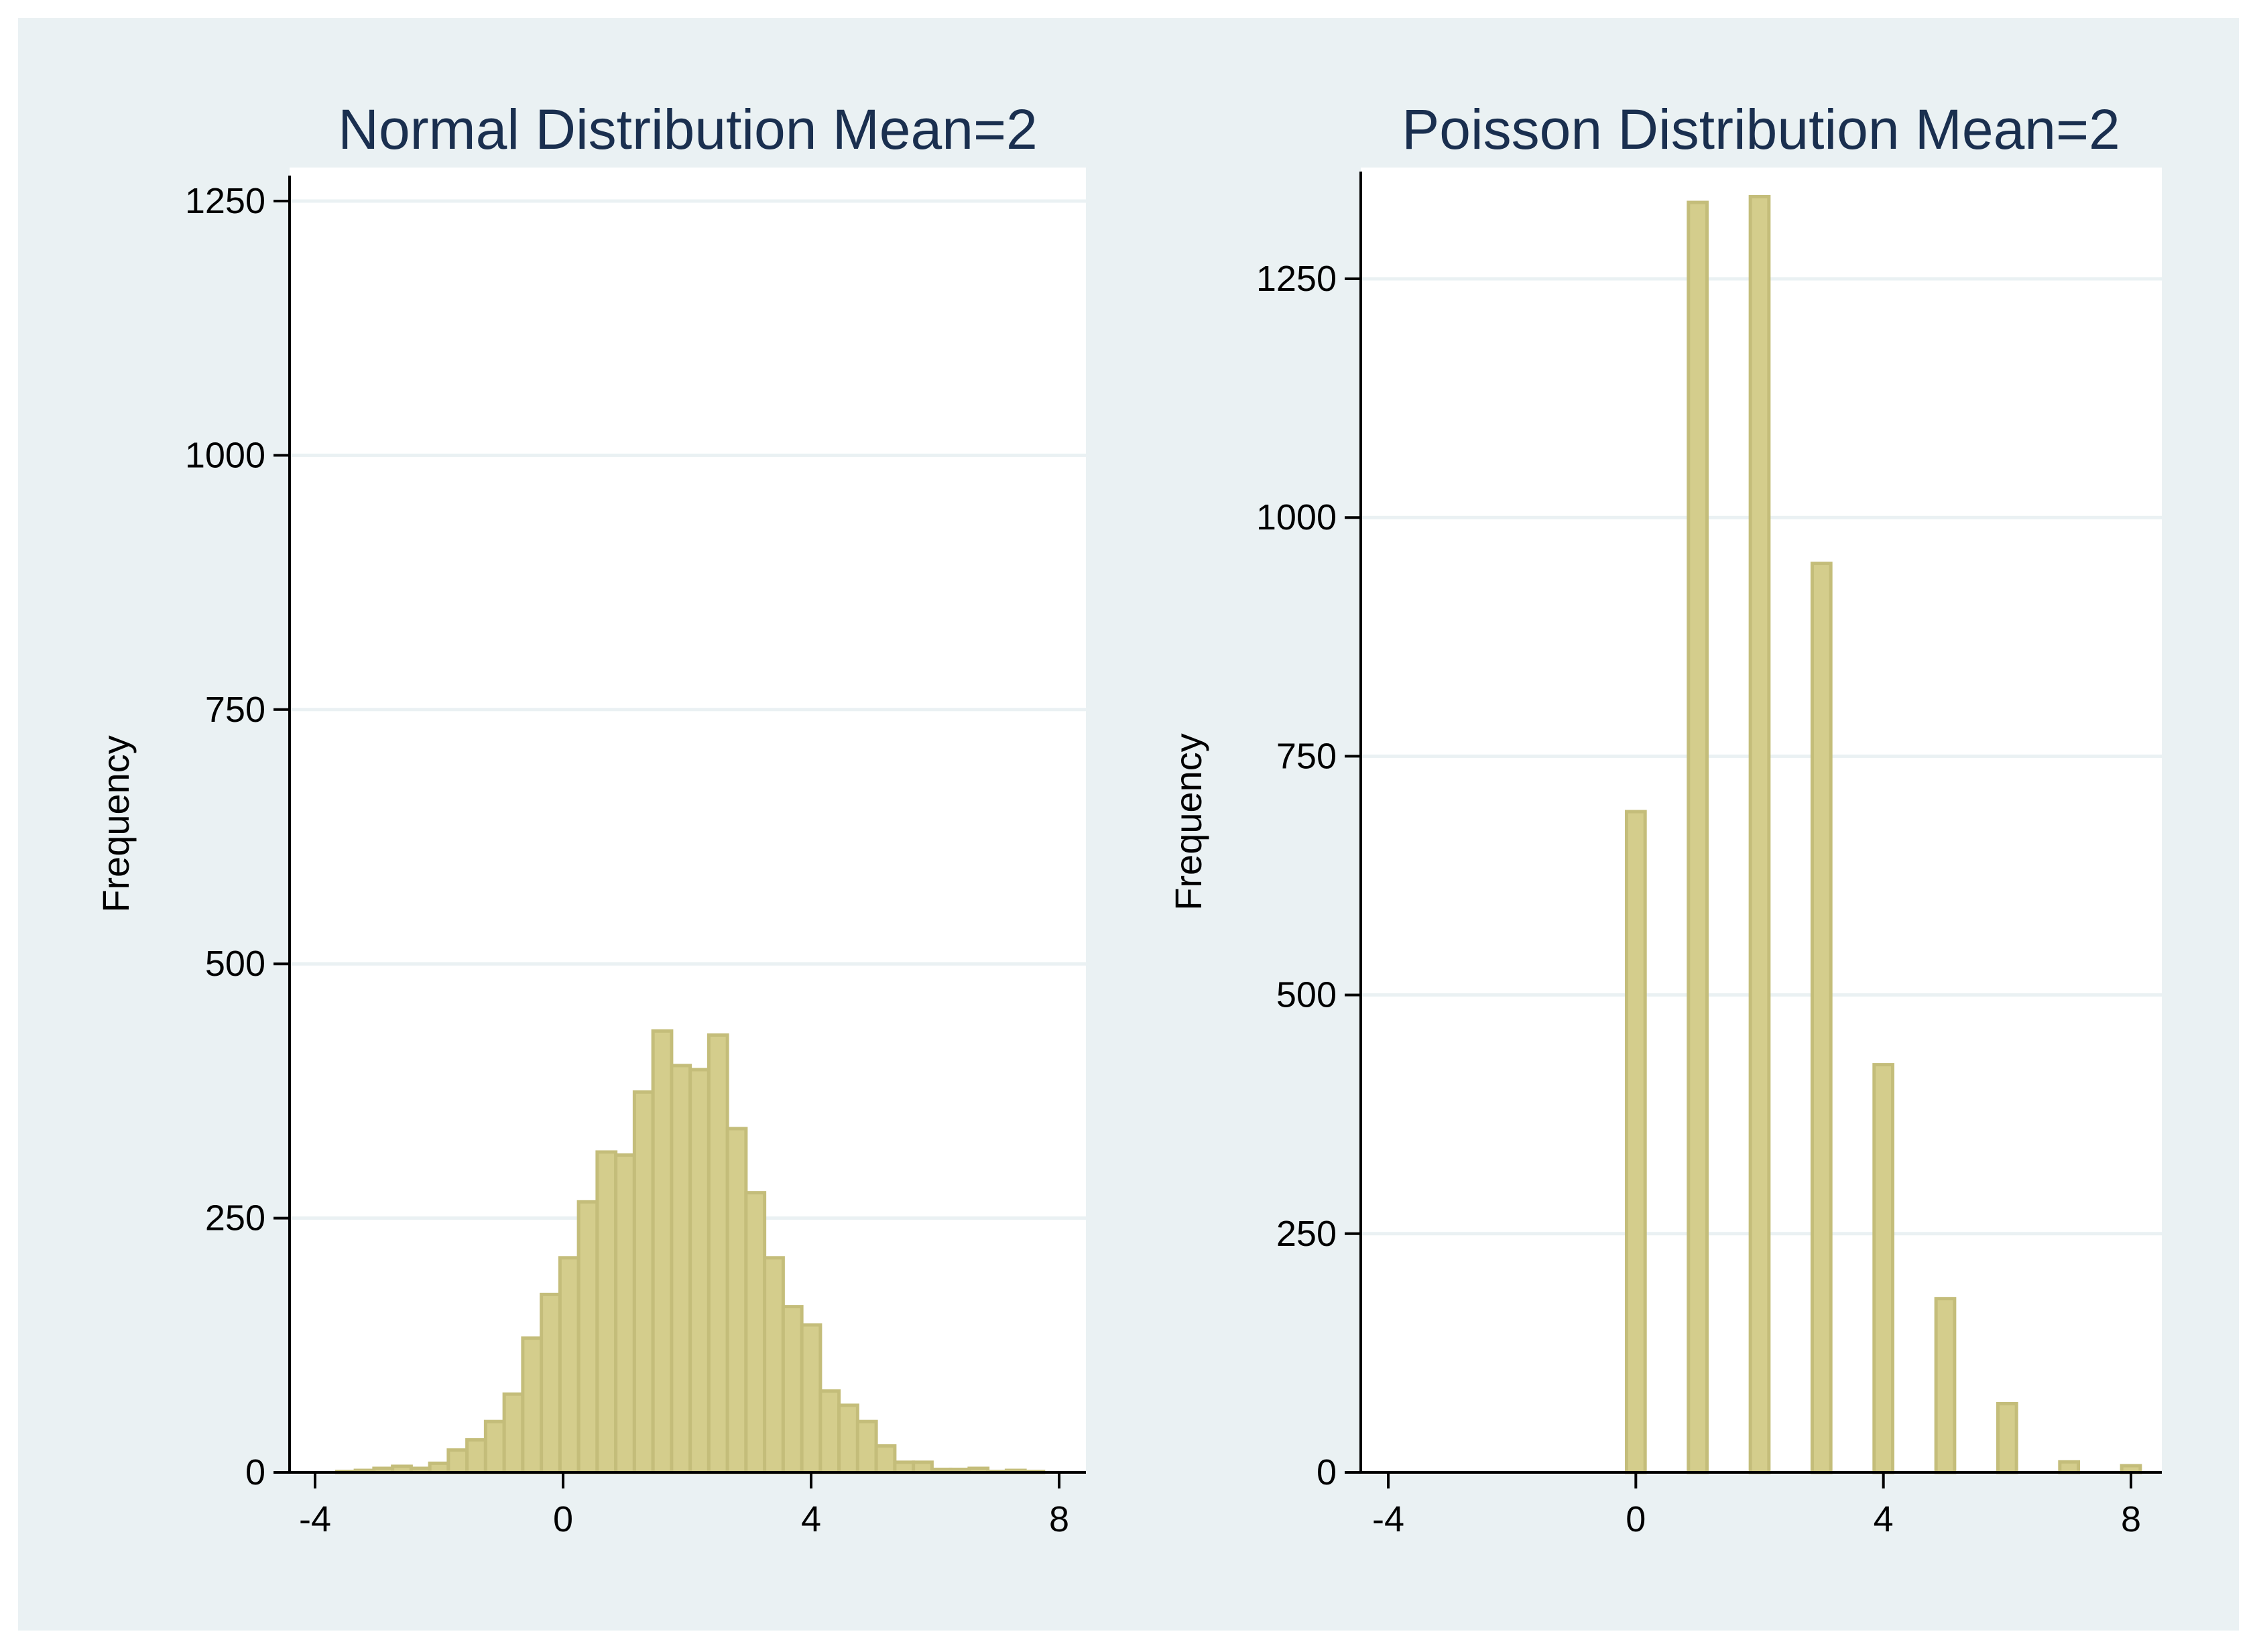  I want to click on bars, so click(690, 1252).